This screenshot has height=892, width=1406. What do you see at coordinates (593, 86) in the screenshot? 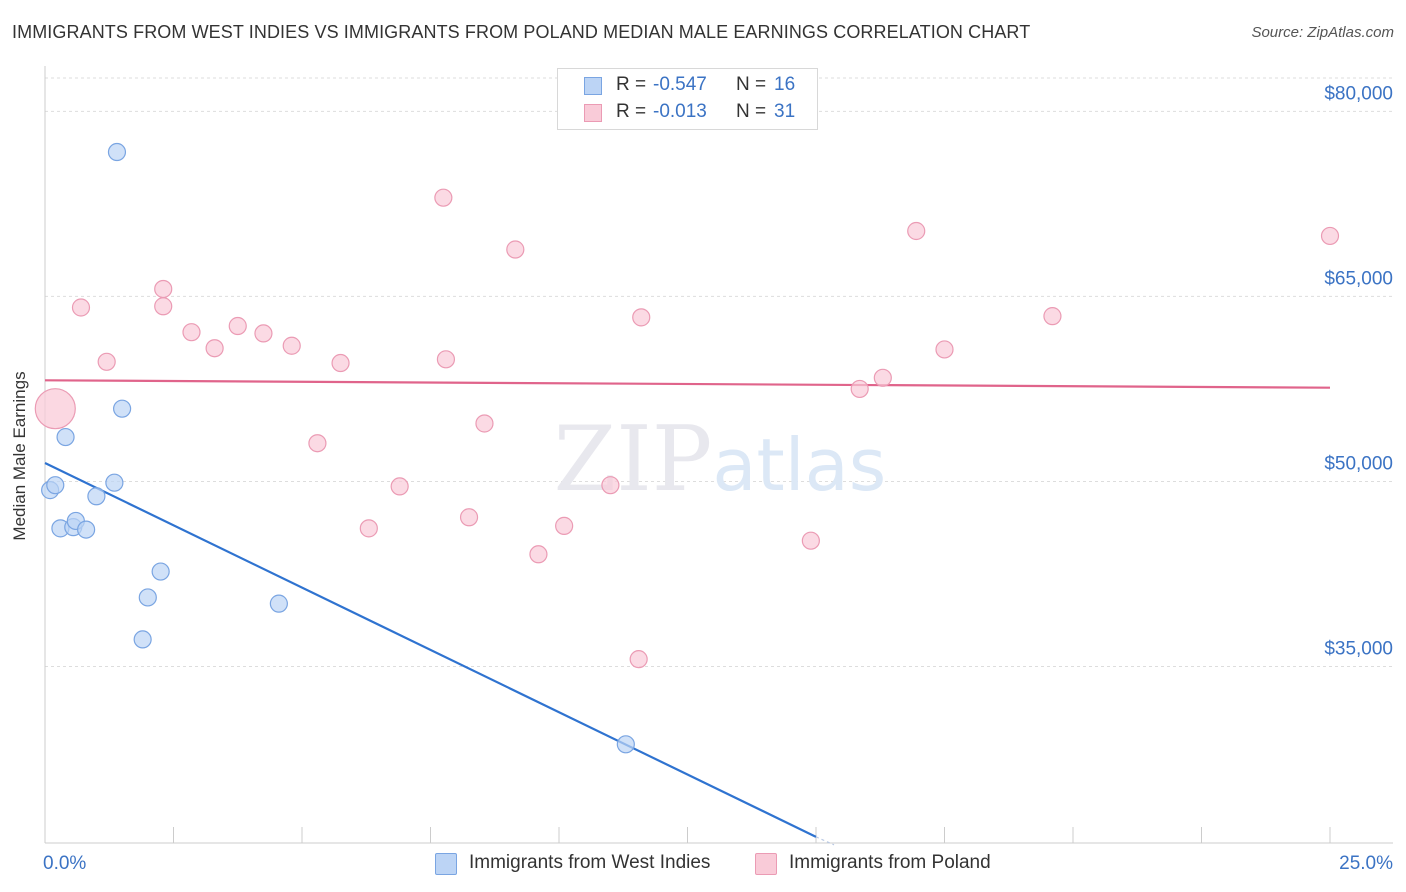
I see `west-indies-swatch` at bounding box center [593, 86].